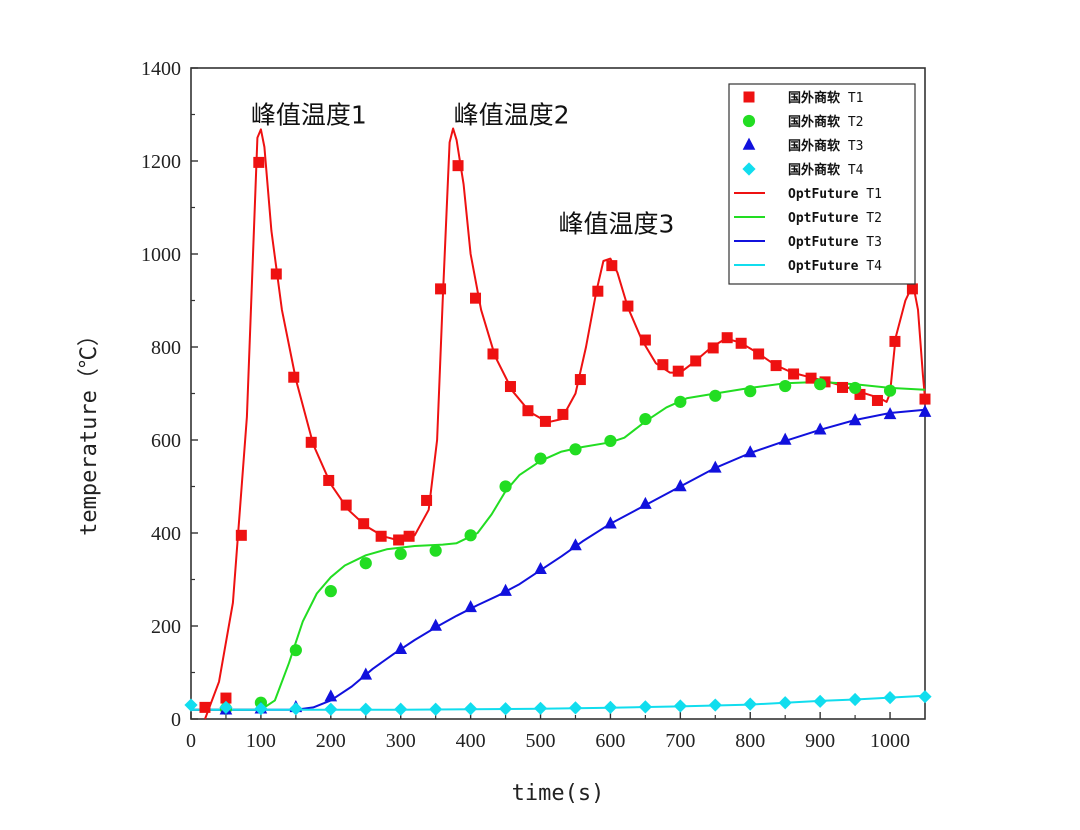  I want to click on x-tick-label: 800, so click(750, 741).